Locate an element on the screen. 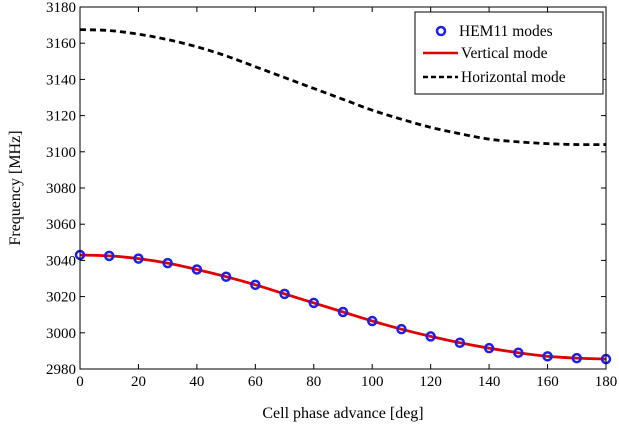 This screenshot has width=619, height=436. x-tick-label-120: 120 is located at coordinates (430, 382).